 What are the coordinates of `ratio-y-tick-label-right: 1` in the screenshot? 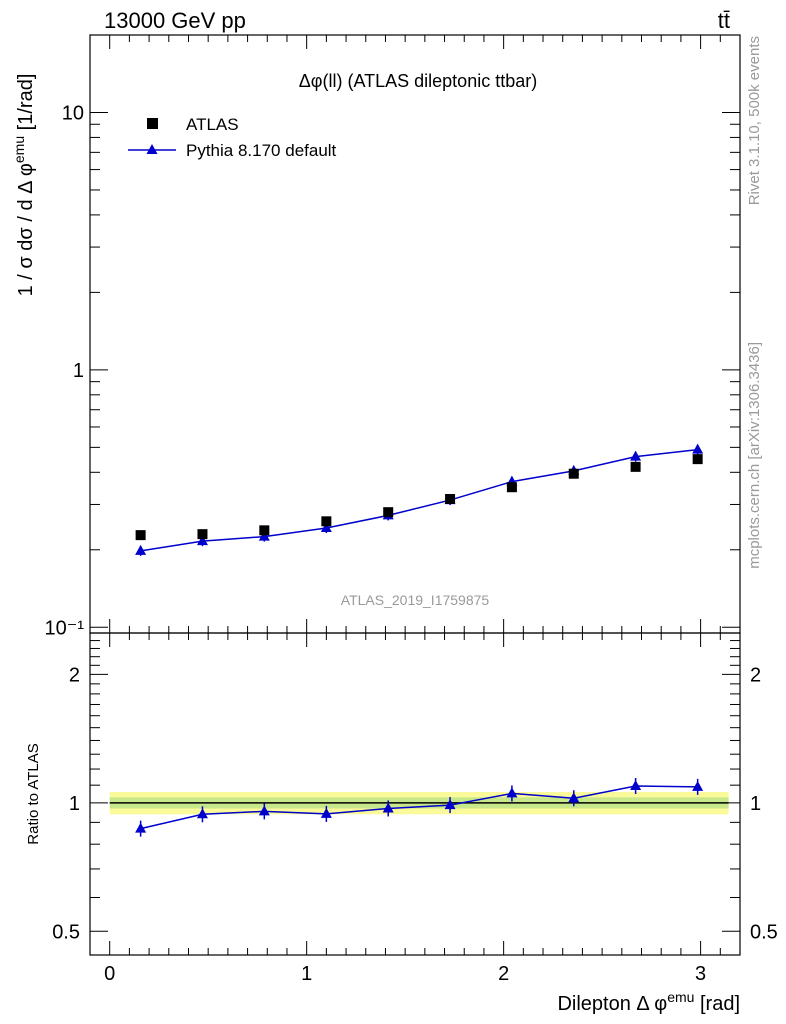 It's located at (755, 804).